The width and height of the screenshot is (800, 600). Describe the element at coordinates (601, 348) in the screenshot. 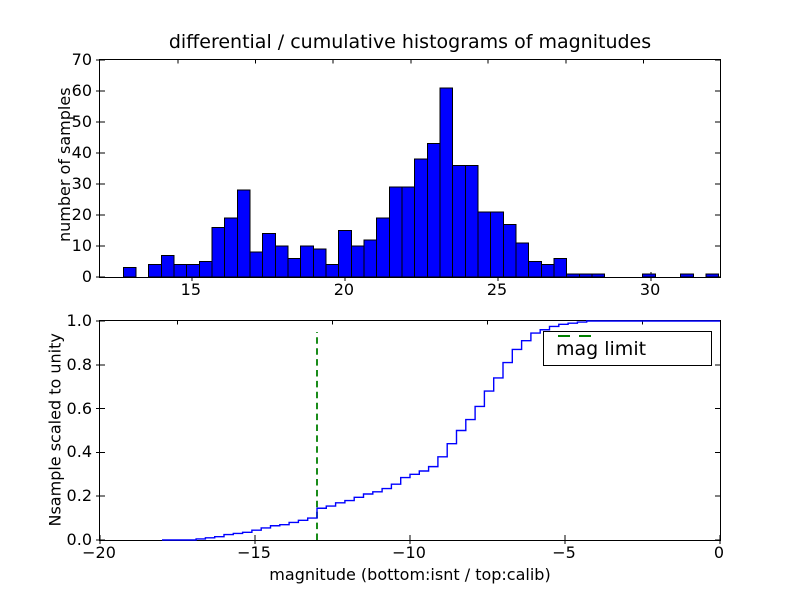

I see `legend-label: mag limit` at that location.